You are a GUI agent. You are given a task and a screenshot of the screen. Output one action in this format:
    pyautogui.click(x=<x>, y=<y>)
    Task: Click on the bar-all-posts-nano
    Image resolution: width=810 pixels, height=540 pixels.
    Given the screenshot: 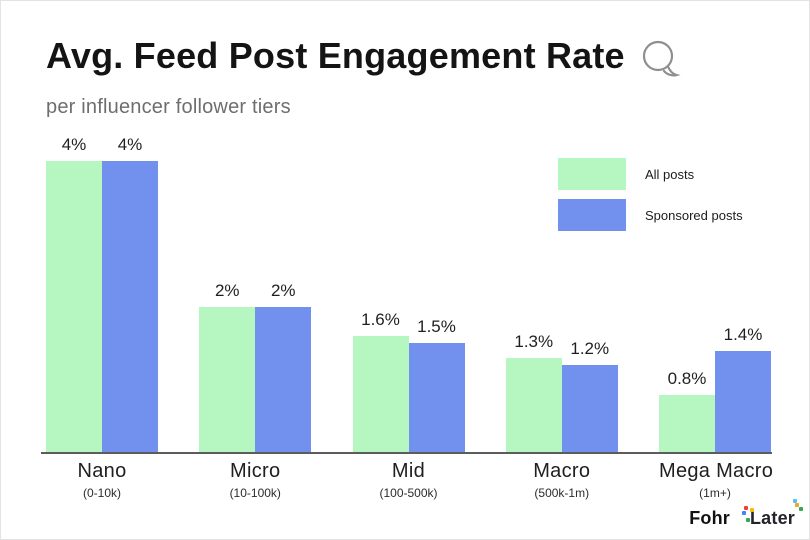 What is the action you would take?
    pyautogui.click(x=74, y=307)
    